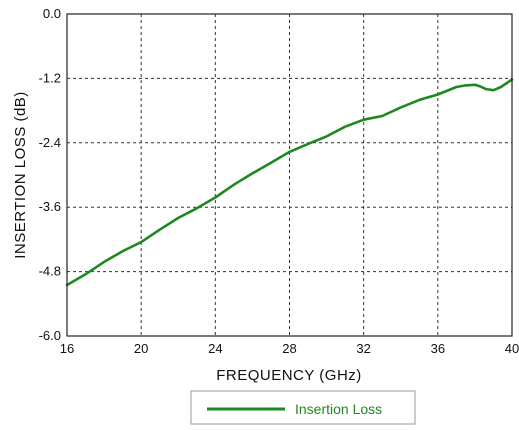  What do you see at coordinates (338, 409) in the screenshot?
I see `legend-label: Insertion Loss` at bounding box center [338, 409].